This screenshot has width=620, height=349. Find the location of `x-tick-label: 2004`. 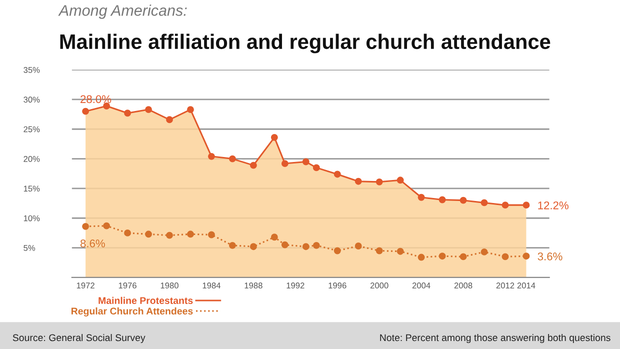

x-tick-label: 2004 is located at coordinates (421, 285).